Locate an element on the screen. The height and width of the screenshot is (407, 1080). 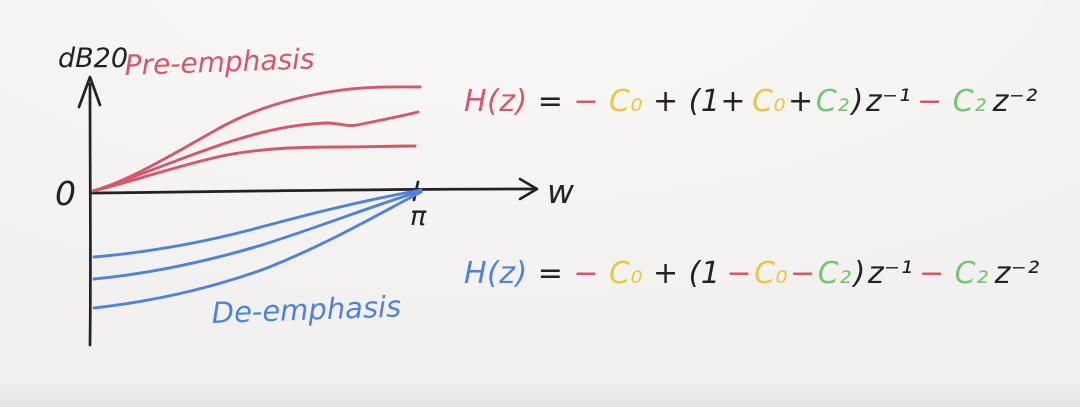
x-axis-arrowhead-icon is located at coordinates (528, 189).